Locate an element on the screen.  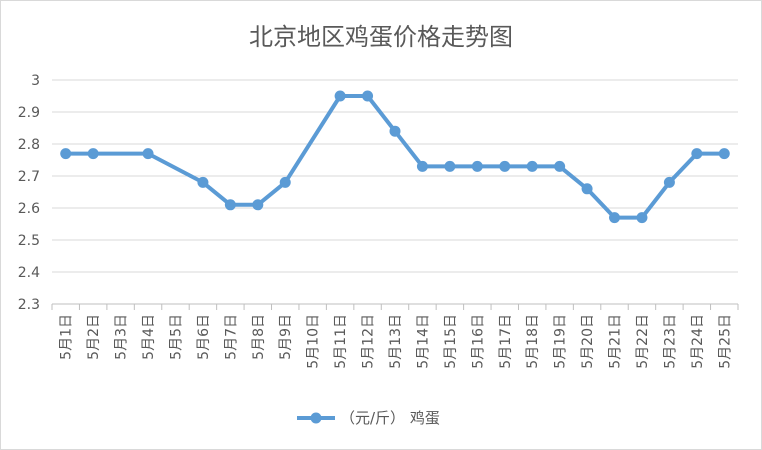
x-tick-label: 5月12日 is located at coordinates (369, 341).